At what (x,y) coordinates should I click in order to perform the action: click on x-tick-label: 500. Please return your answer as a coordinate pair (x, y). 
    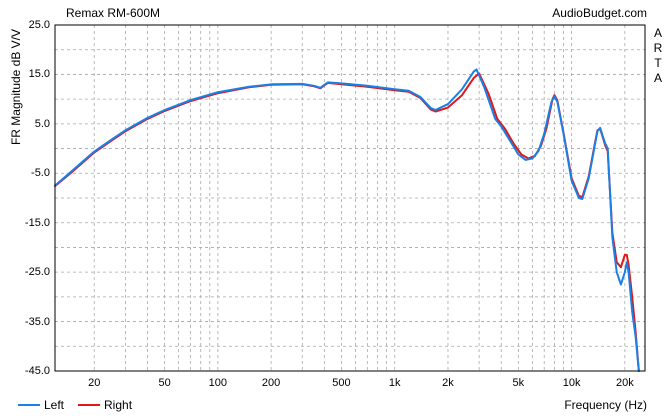
    Looking at the image, I should click on (341, 383).